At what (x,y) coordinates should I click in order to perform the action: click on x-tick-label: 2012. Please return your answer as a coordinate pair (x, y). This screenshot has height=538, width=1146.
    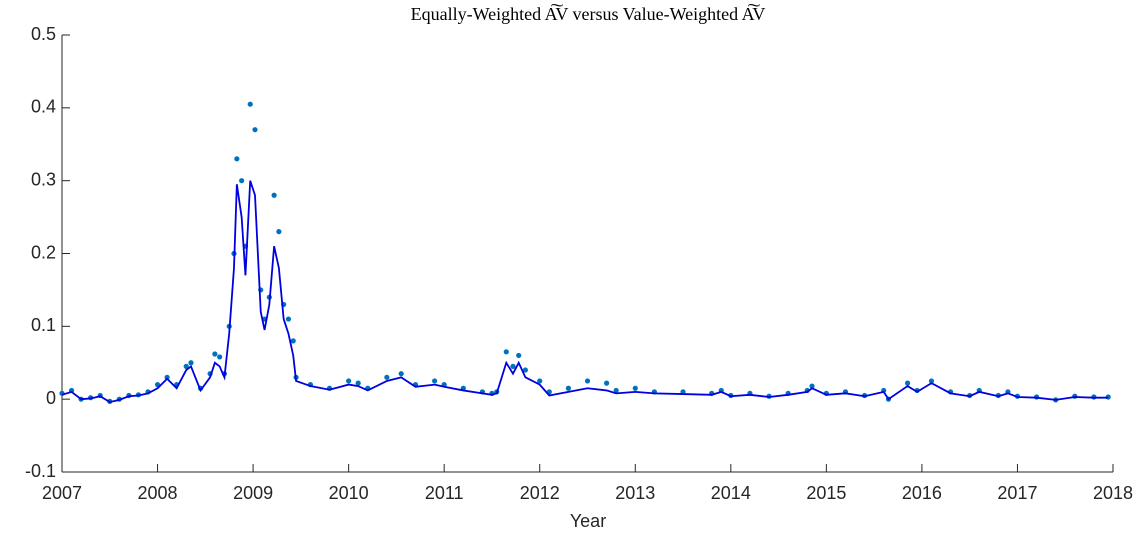
    Looking at the image, I should click on (540, 493).